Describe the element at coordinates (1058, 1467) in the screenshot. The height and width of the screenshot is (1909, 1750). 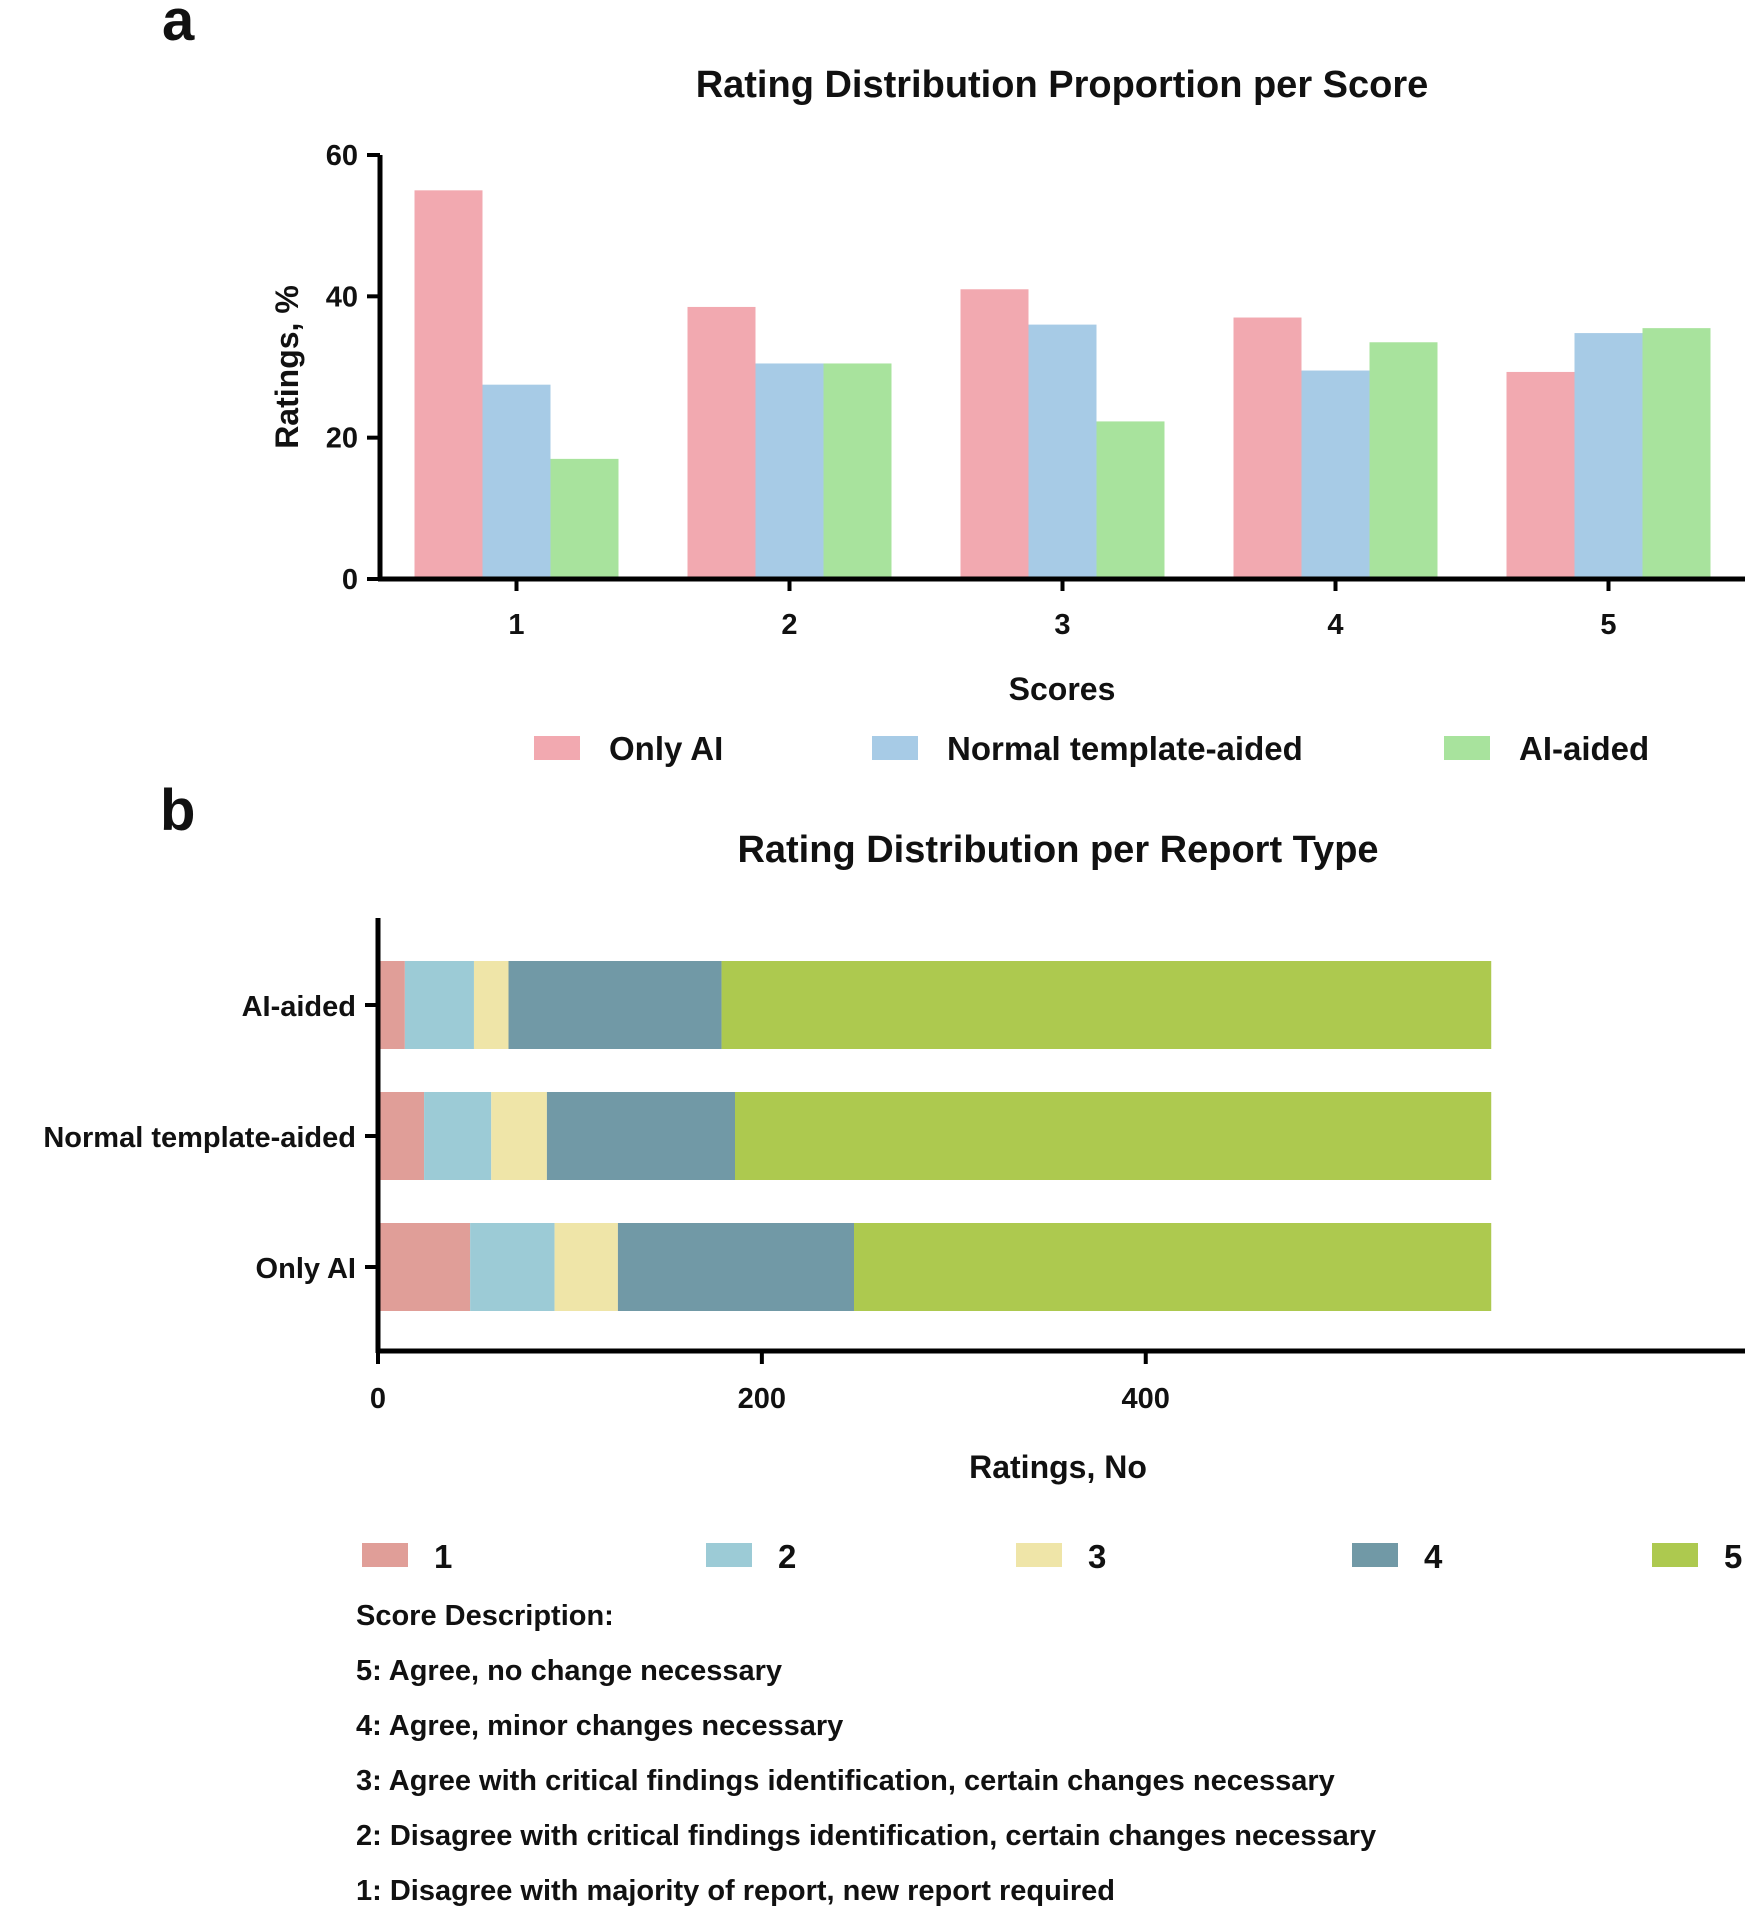
I see `x-axis-label: Ratings, No` at that location.